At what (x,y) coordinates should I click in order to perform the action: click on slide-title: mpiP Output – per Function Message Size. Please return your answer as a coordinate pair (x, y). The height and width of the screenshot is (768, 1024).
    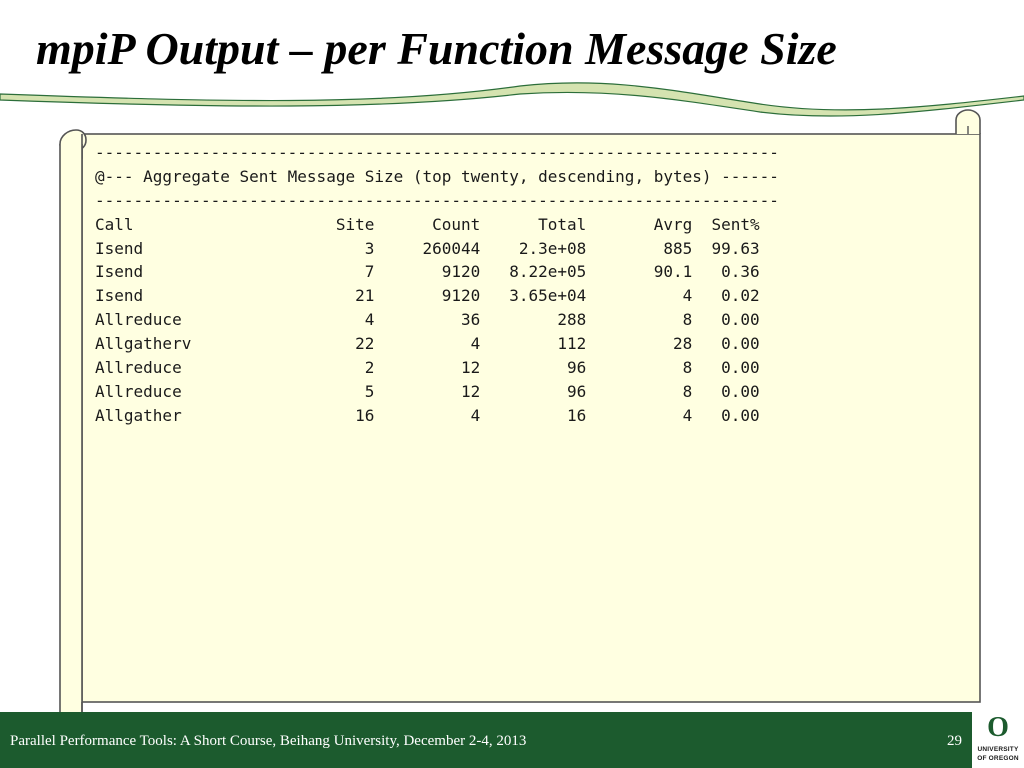
    Looking at the image, I should click on (436, 48).